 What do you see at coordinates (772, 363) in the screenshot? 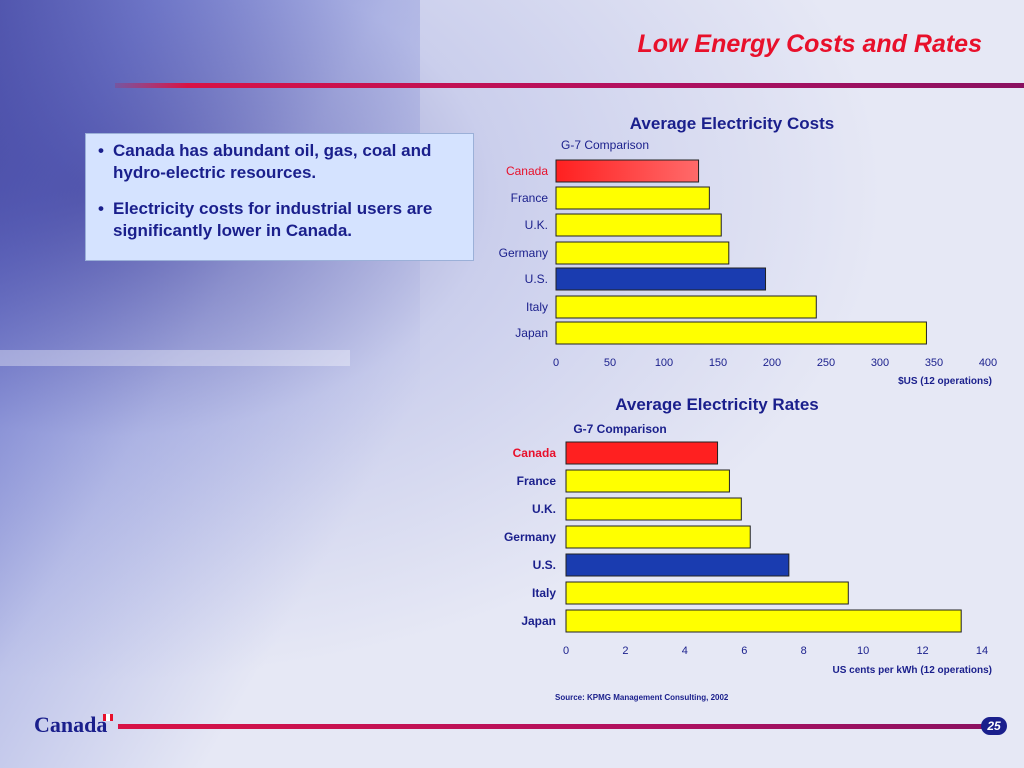
I see `x-tick-label: 200` at bounding box center [772, 363].